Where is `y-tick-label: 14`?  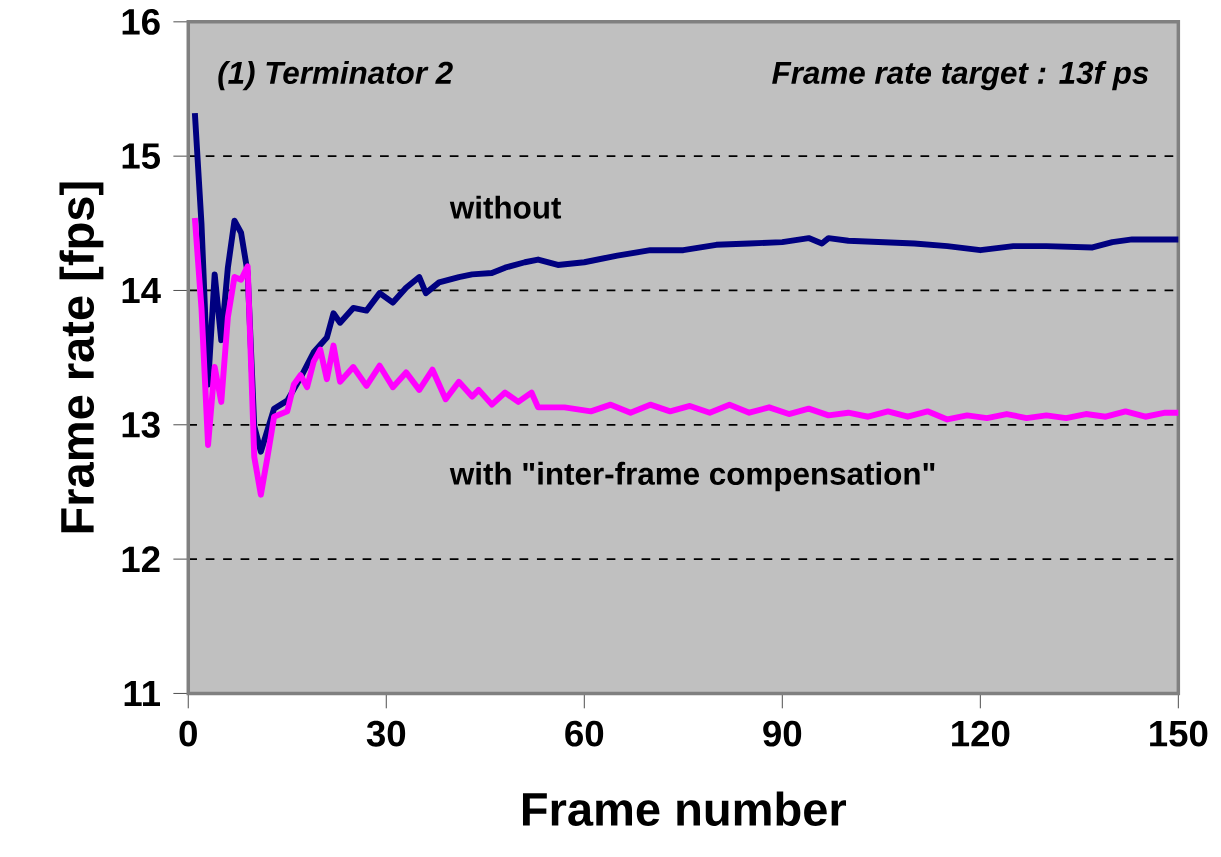 y-tick-label: 14 is located at coordinates (141, 290).